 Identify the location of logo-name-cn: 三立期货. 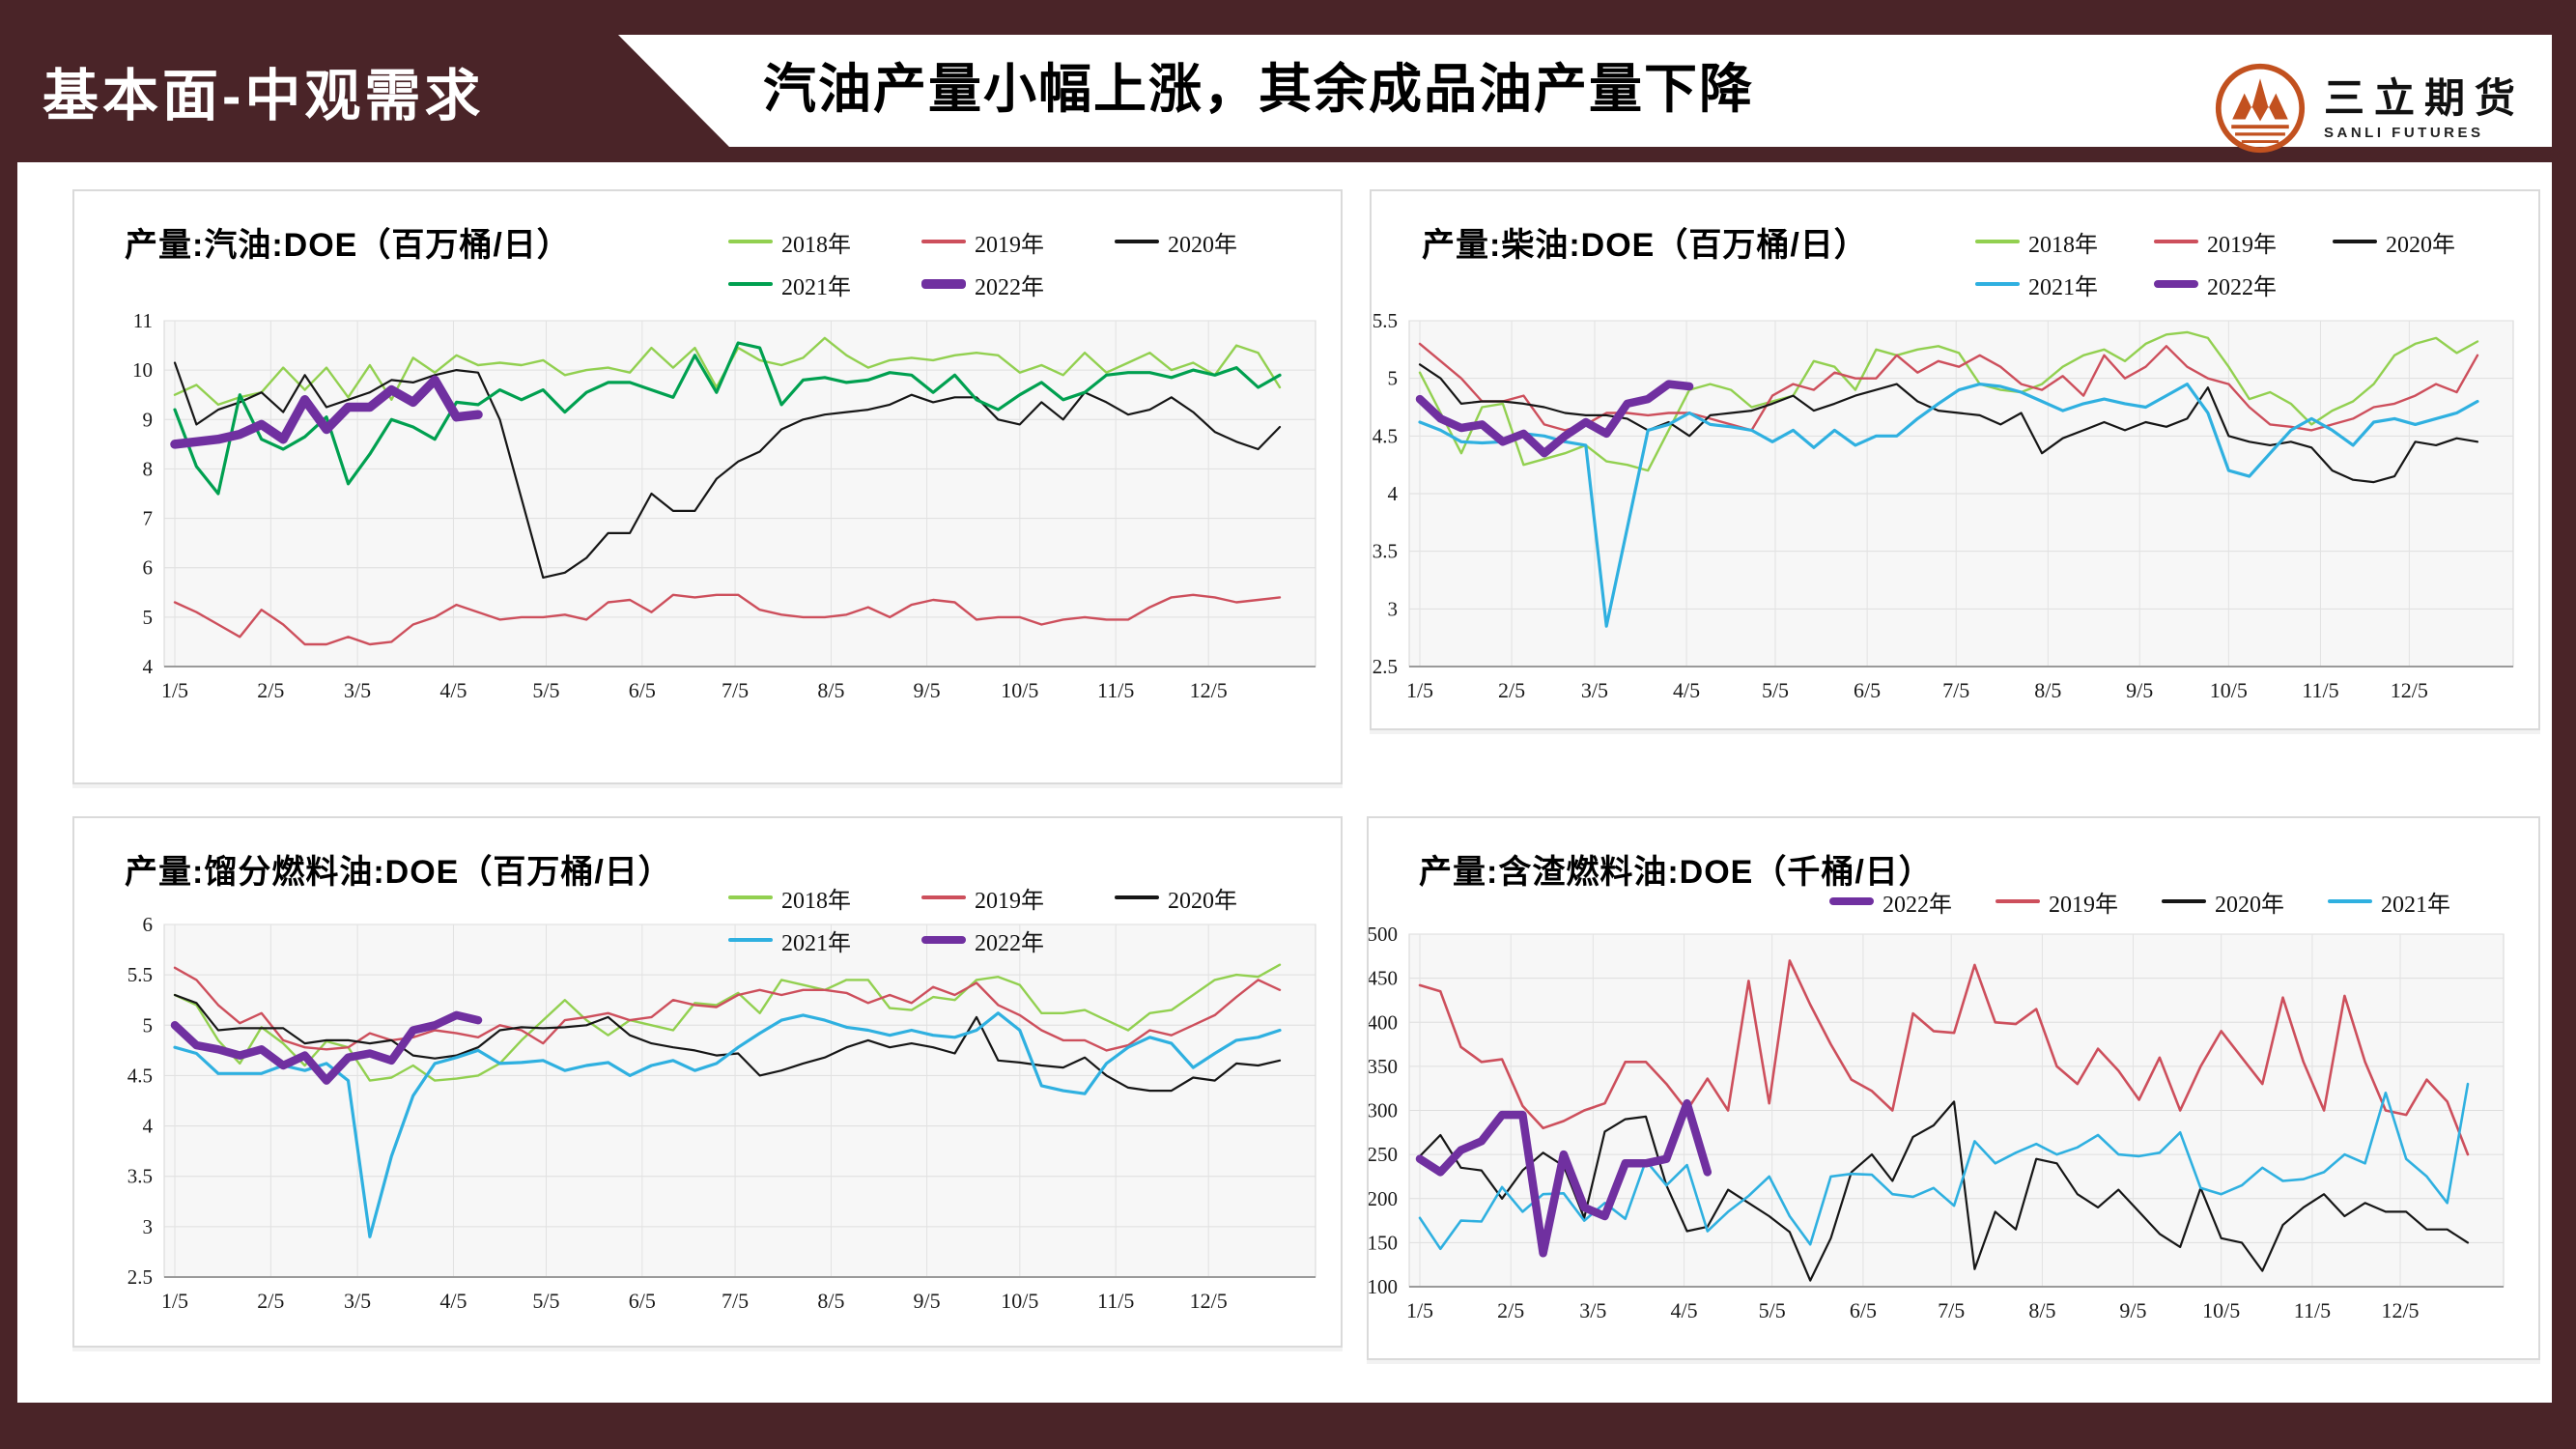
(2425, 97).